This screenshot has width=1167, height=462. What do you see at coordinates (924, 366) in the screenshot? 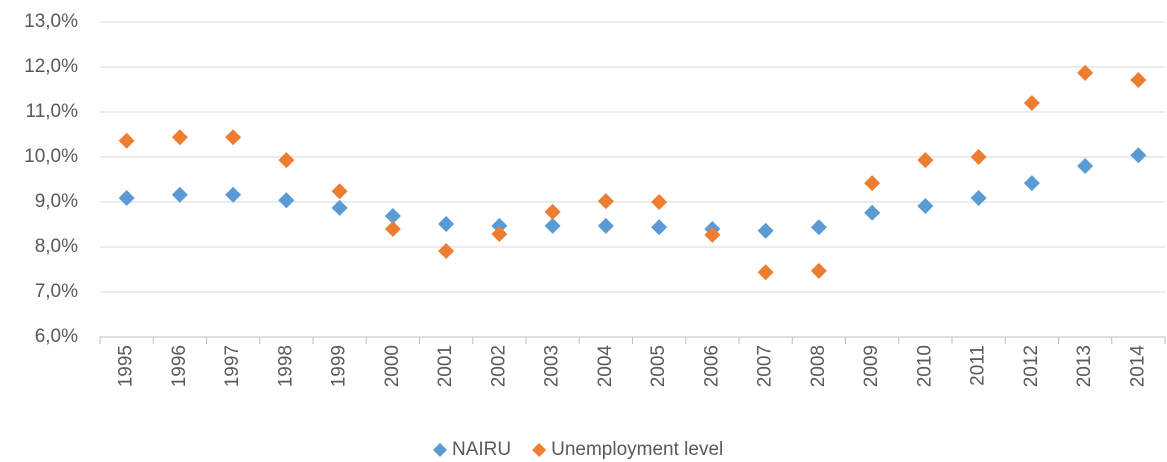
I see `x-tick-label: 2010` at bounding box center [924, 366].